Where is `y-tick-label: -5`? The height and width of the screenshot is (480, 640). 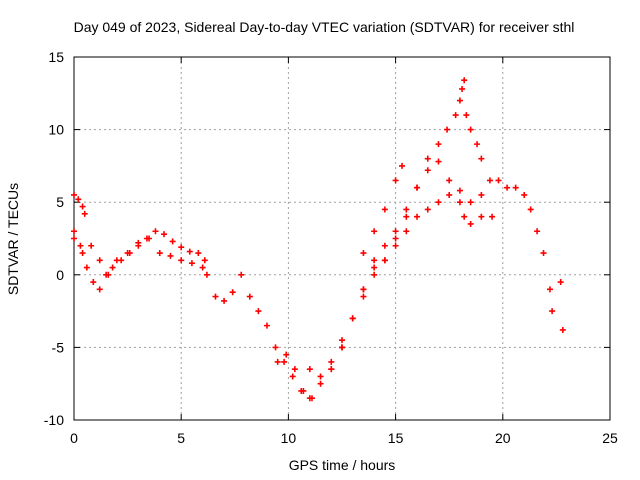
y-tick-label: -5 is located at coordinates (58, 347).